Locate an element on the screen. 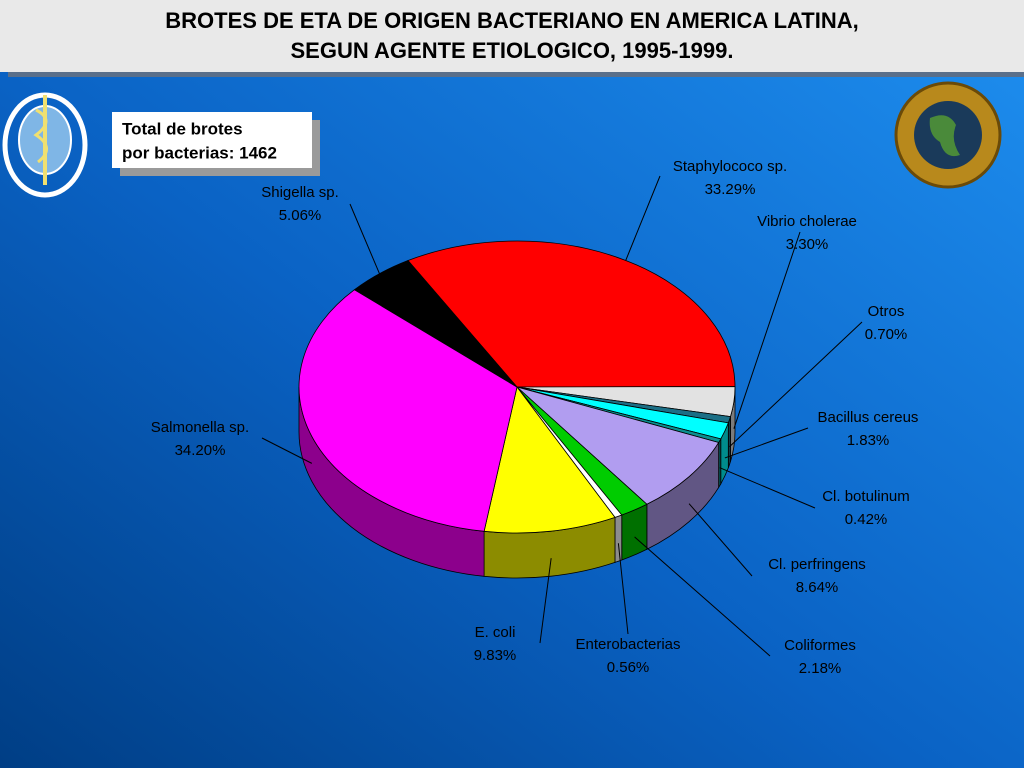  slice-side is located at coordinates (618, 538).